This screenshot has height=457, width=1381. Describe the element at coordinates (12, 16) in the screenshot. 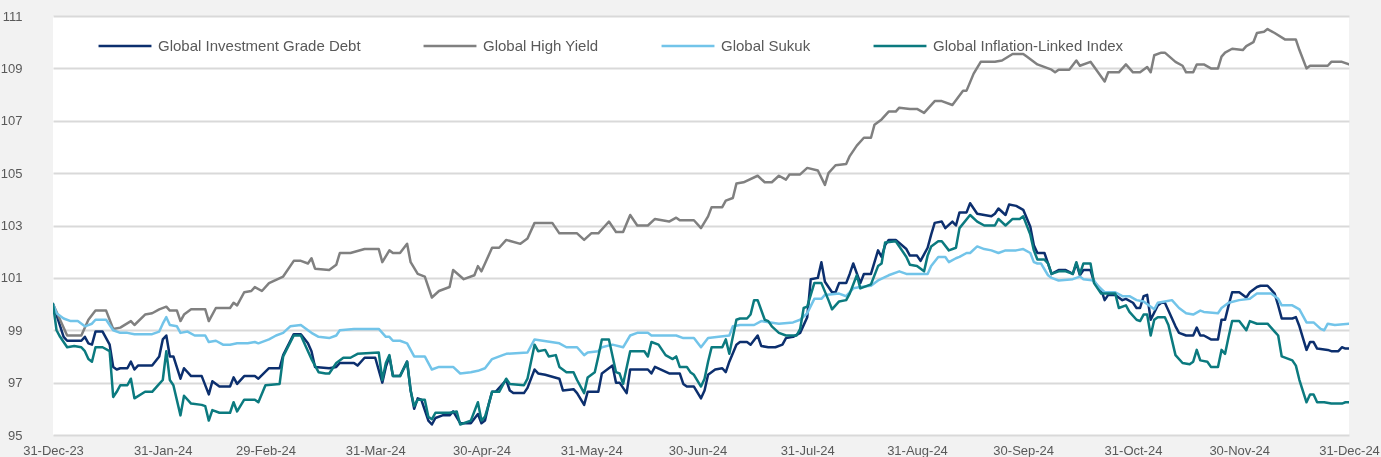

I see `y-tick-label: 111` at that location.